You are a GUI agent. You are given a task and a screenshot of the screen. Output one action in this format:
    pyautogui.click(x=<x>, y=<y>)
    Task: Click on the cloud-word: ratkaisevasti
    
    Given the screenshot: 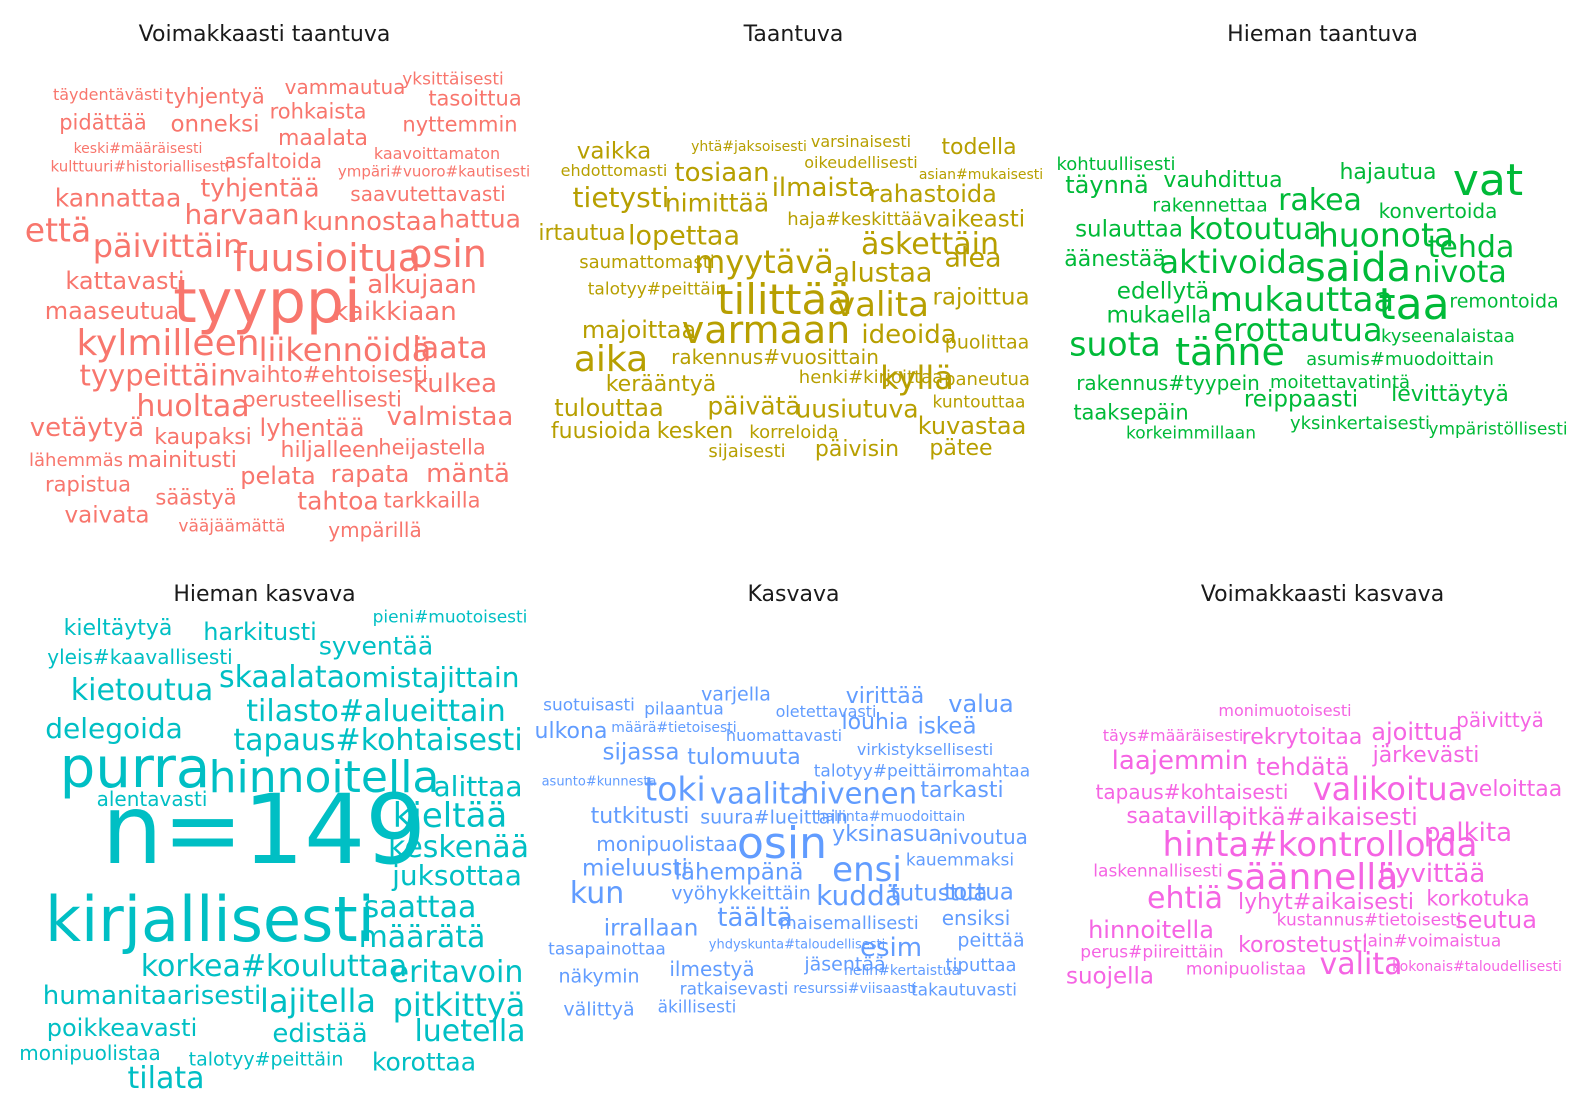 What is the action you would take?
    pyautogui.click(x=734, y=989)
    